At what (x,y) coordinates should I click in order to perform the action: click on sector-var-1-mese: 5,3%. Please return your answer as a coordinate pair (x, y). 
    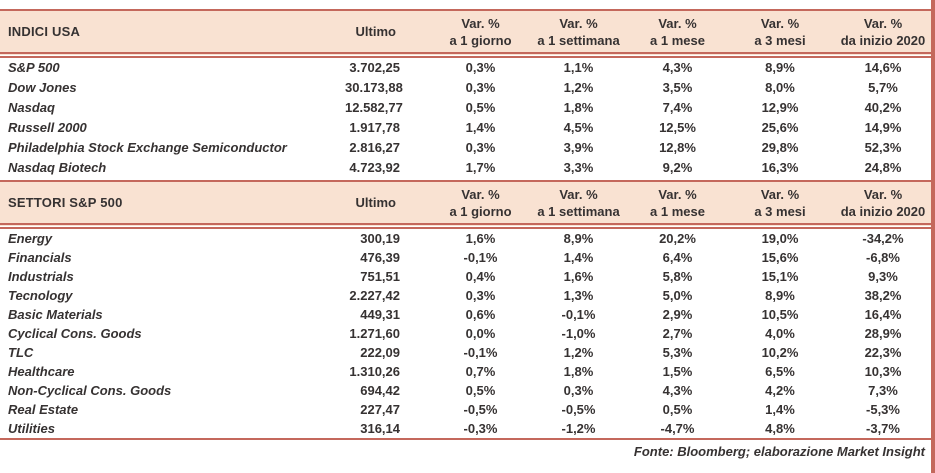
    Looking at the image, I should click on (677, 352).